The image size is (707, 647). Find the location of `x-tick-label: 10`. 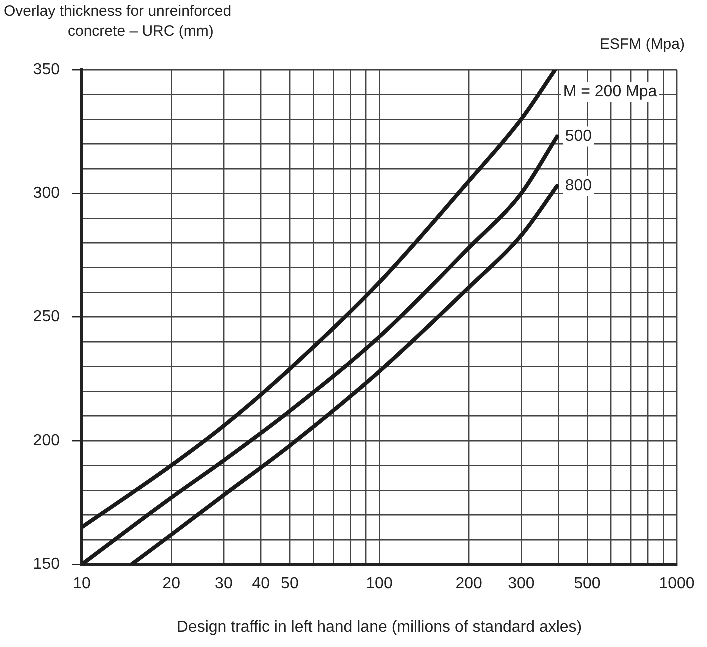

x-tick-label: 10 is located at coordinates (82, 584).